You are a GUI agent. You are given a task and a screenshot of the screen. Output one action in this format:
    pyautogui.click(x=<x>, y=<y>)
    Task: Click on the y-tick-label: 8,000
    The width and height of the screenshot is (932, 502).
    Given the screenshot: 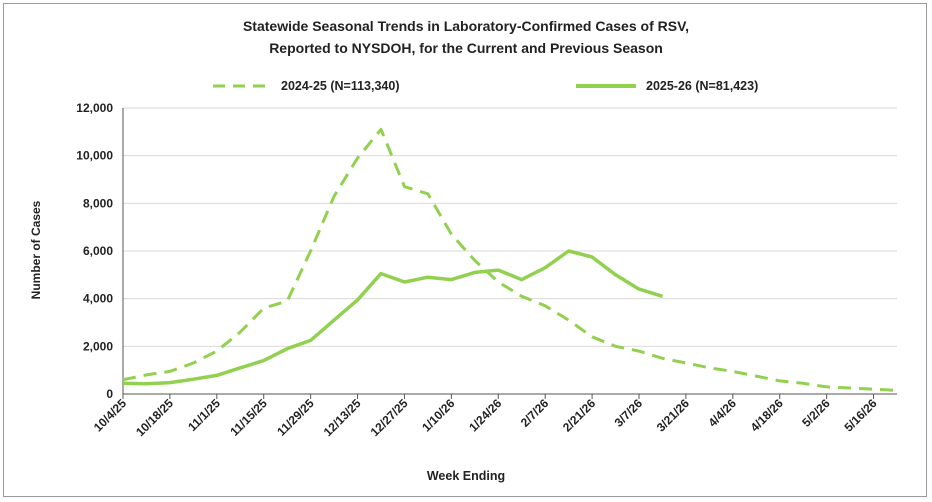 What is the action you would take?
    pyautogui.click(x=98, y=203)
    